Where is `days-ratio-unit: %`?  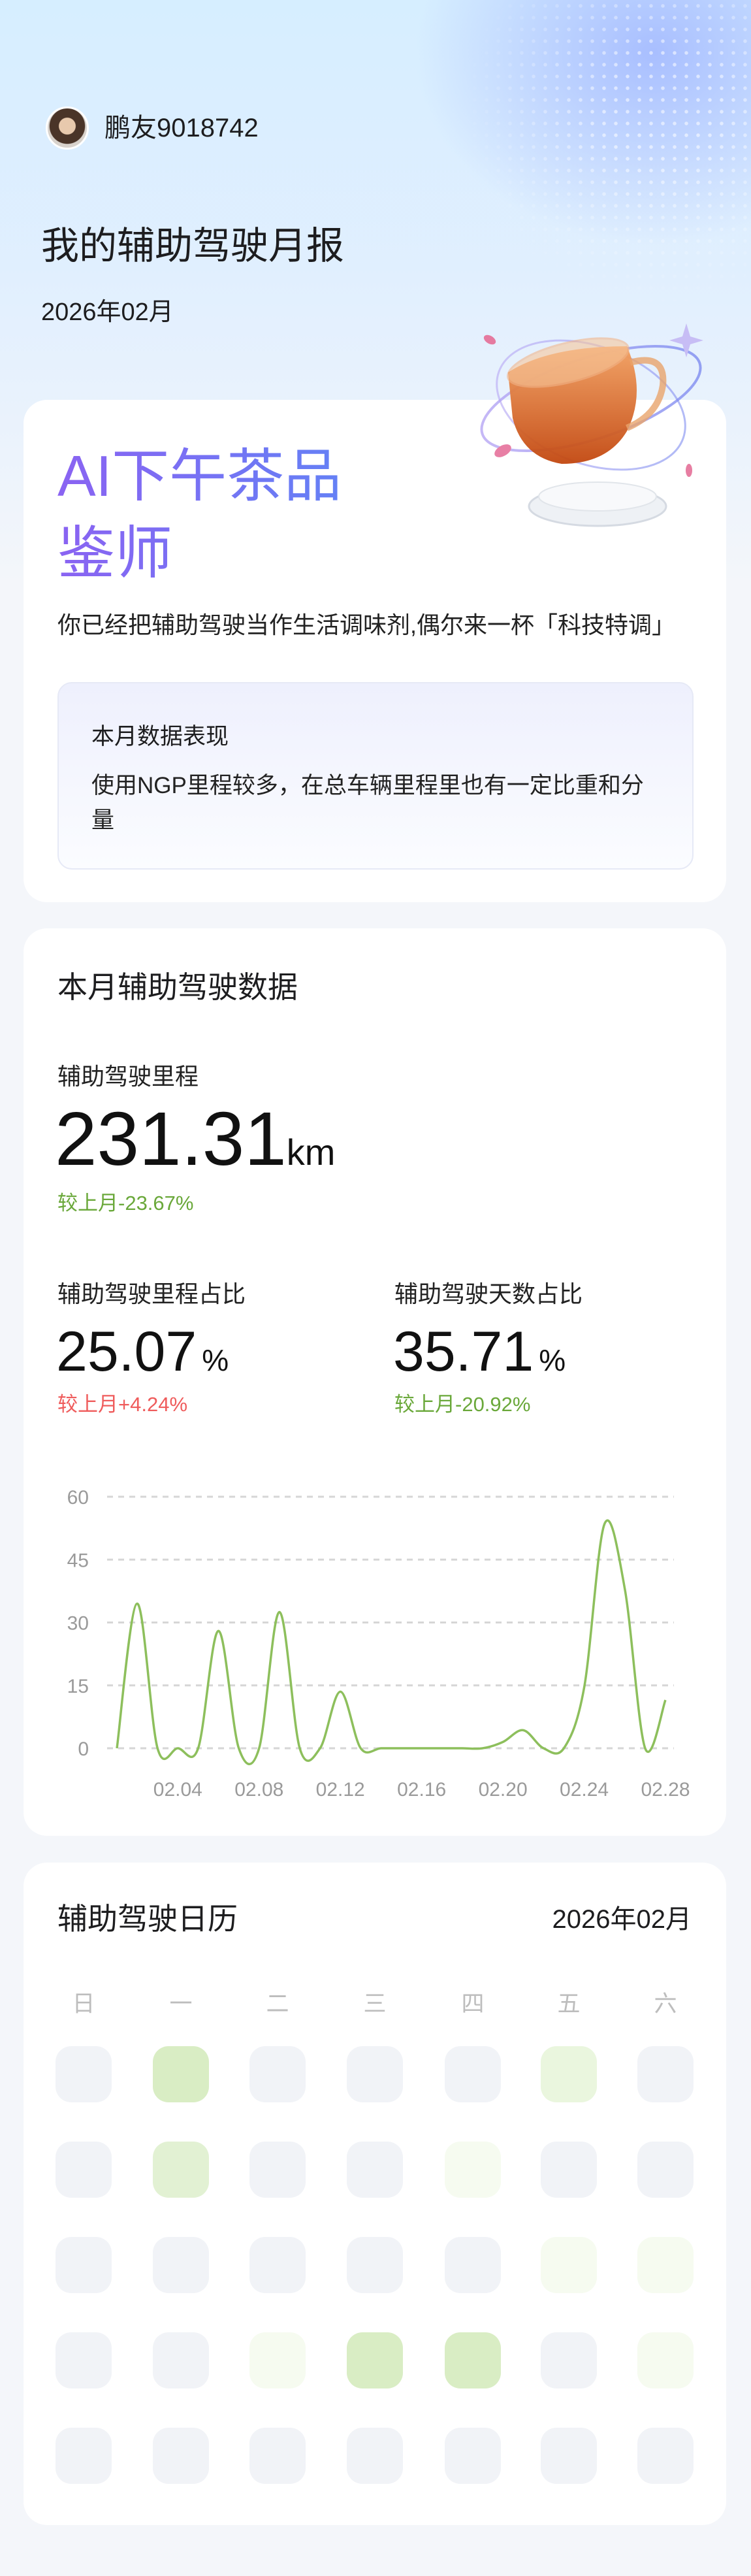
days-ratio-unit: % is located at coordinates (552, 1360).